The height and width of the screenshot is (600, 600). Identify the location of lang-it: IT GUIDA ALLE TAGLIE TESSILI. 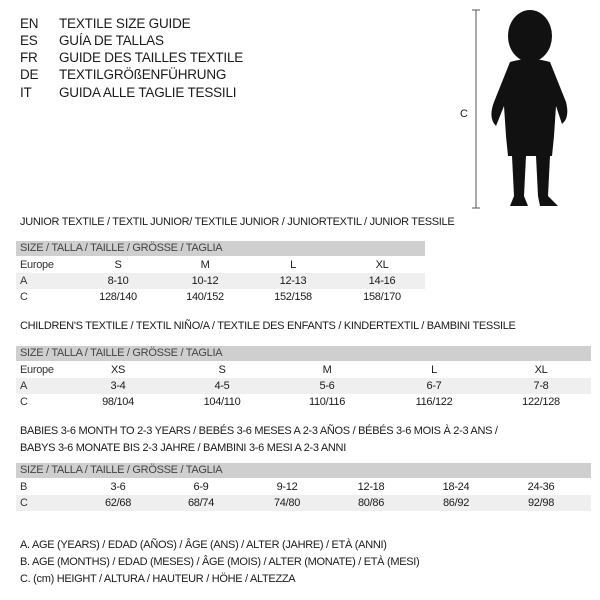
(128, 92).